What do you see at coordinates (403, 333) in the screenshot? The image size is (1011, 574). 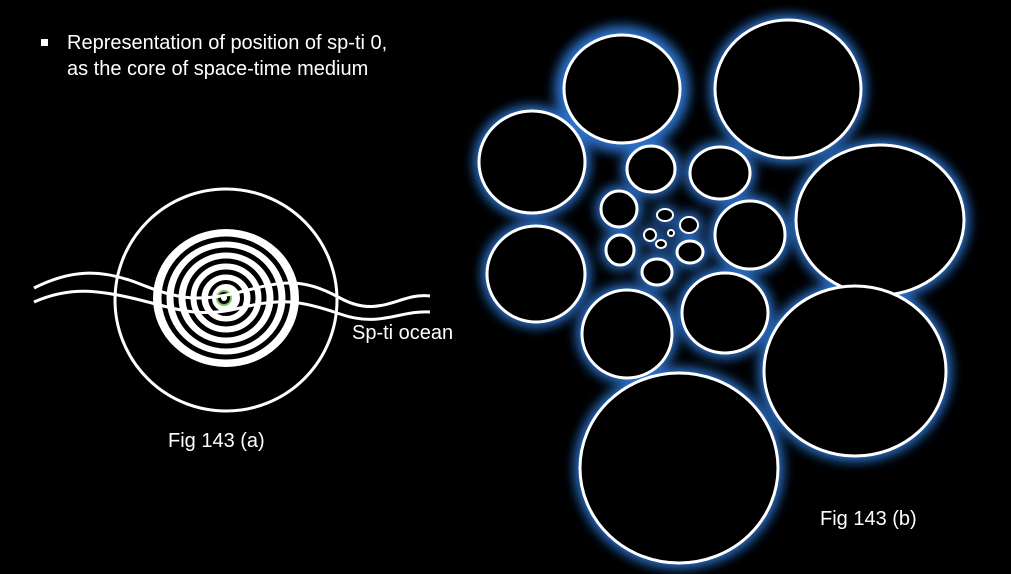 I see `ocean-label: Sp-ti ocean` at bounding box center [403, 333].